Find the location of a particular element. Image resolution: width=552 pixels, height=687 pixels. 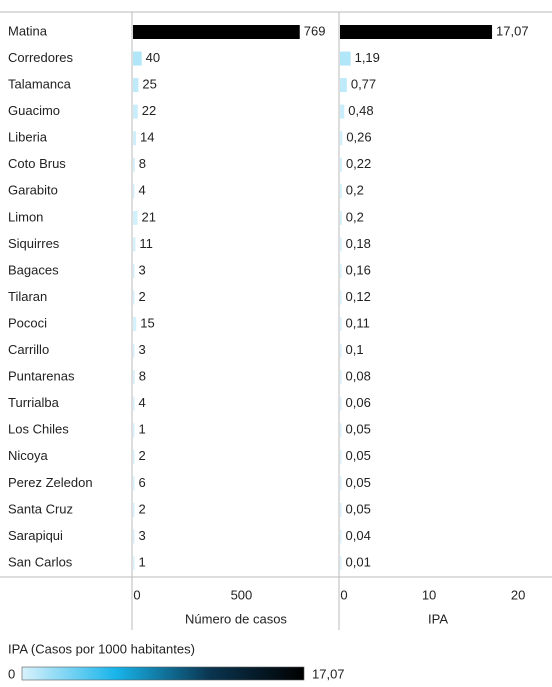

category-label: Guacimo is located at coordinates (34, 110).